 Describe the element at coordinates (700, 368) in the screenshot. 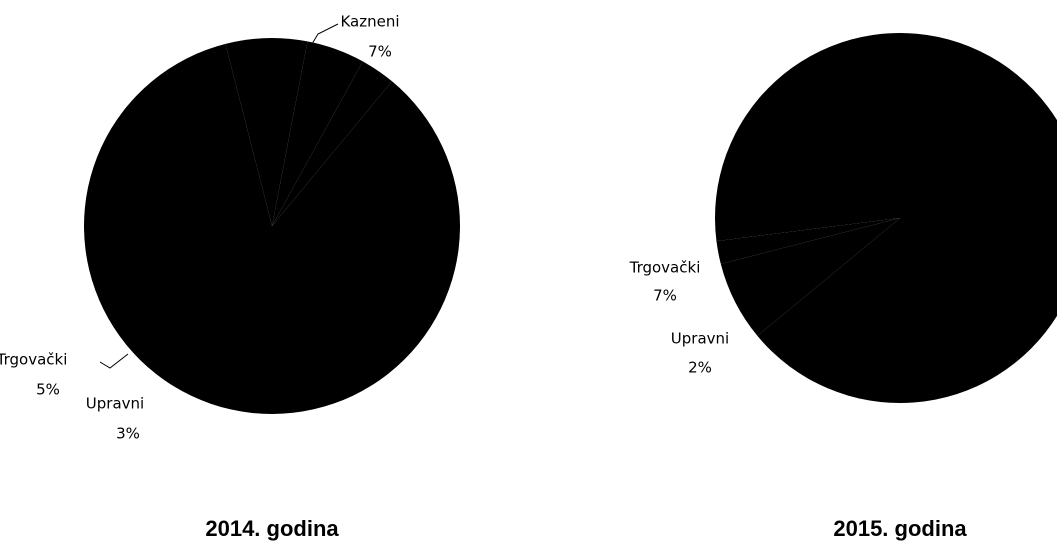

I see `slice-value-label: 2%` at that location.